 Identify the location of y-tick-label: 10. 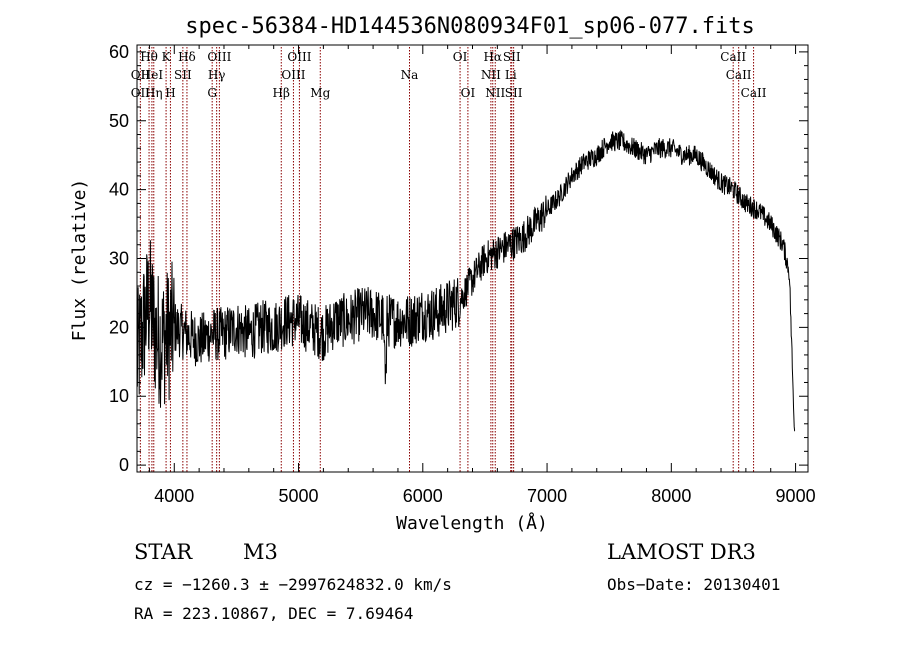
(119, 396).